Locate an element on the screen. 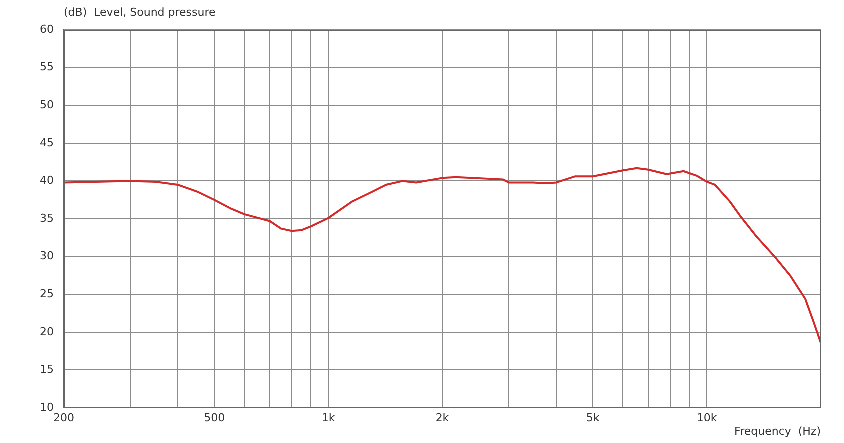 This screenshot has height=443, width=844. y-tick-label: 15 is located at coordinates (47, 369).